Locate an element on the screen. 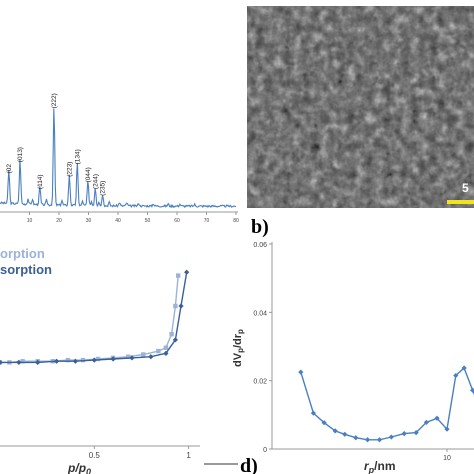 This screenshot has height=474, width=474. x-label-p0: p is located at coordinates (82, 467).